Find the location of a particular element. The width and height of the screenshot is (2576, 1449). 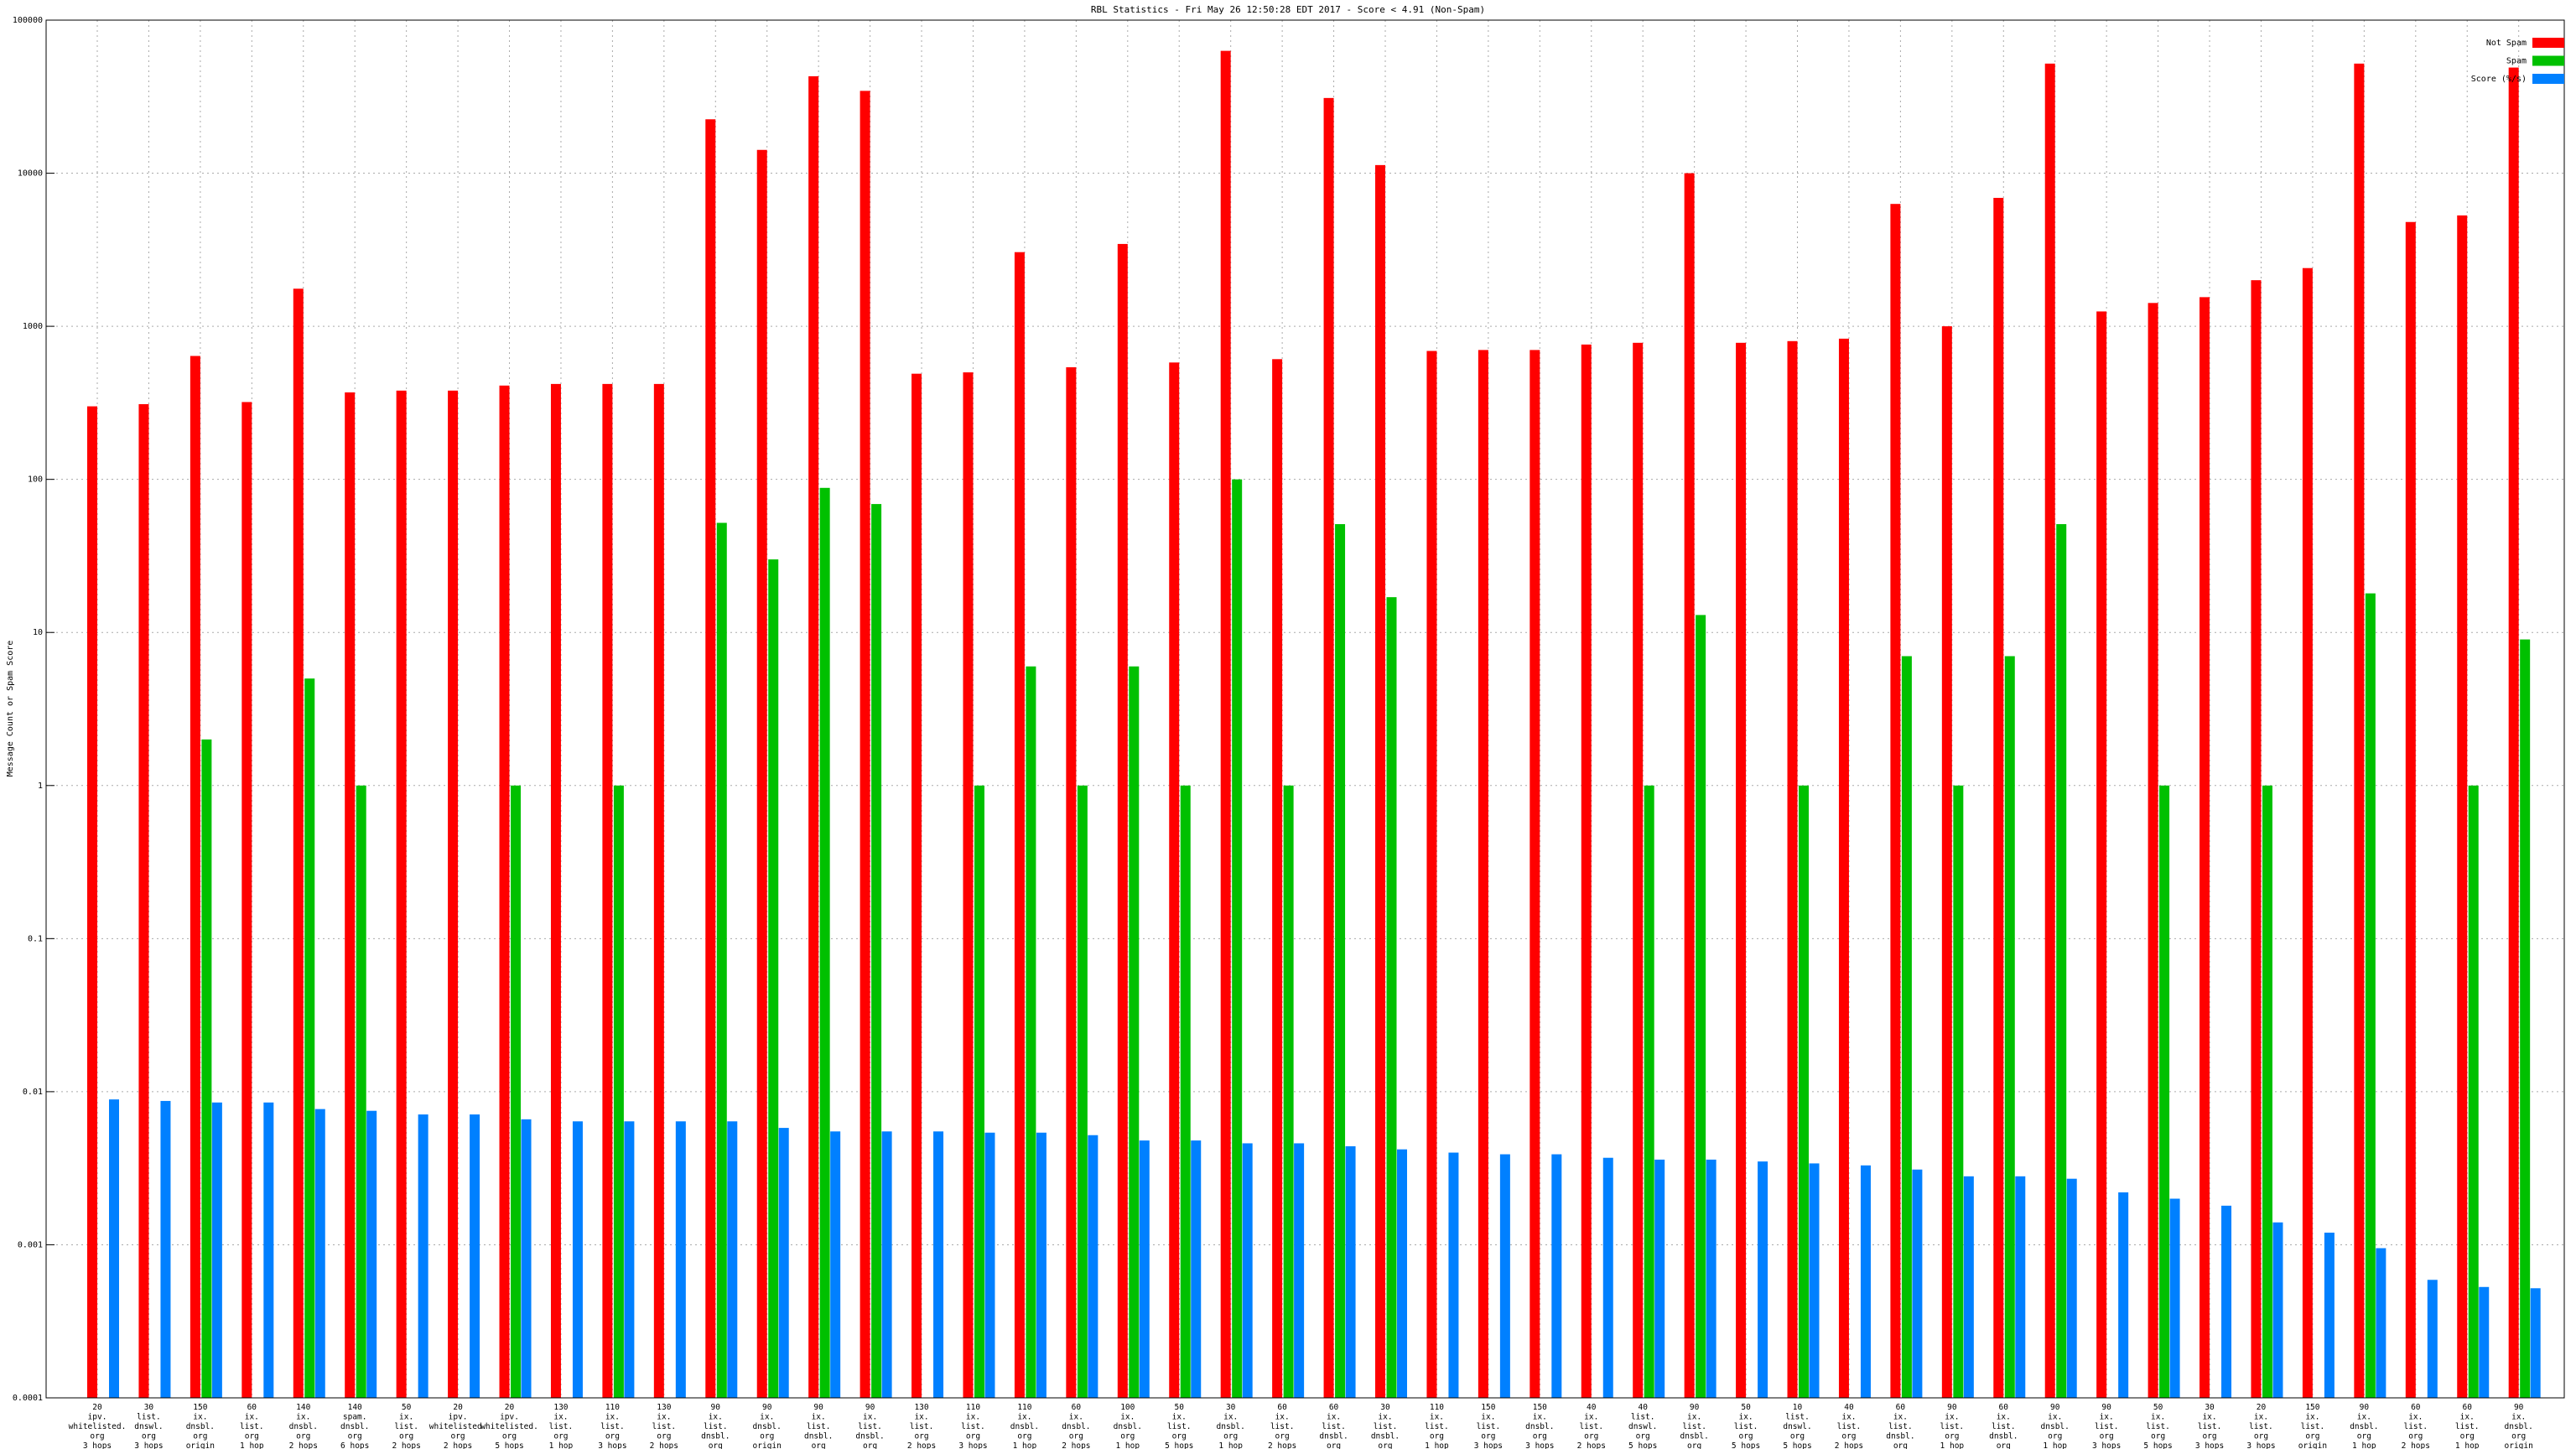

x-tick-label: 90 ix. list. org 3 hops is located at coordinates (2106, 1426).